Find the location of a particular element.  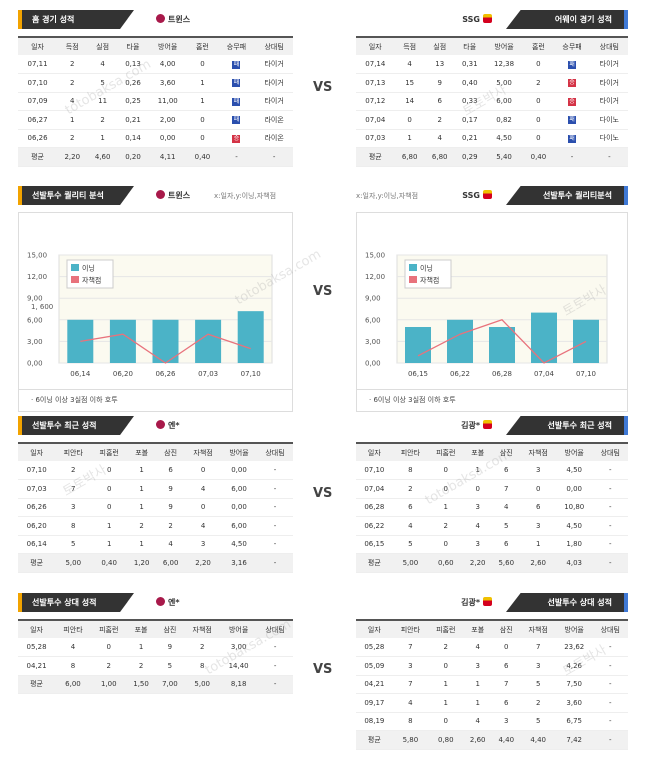

y-tick-label: 0,00 is located at coordinates (373, 364).